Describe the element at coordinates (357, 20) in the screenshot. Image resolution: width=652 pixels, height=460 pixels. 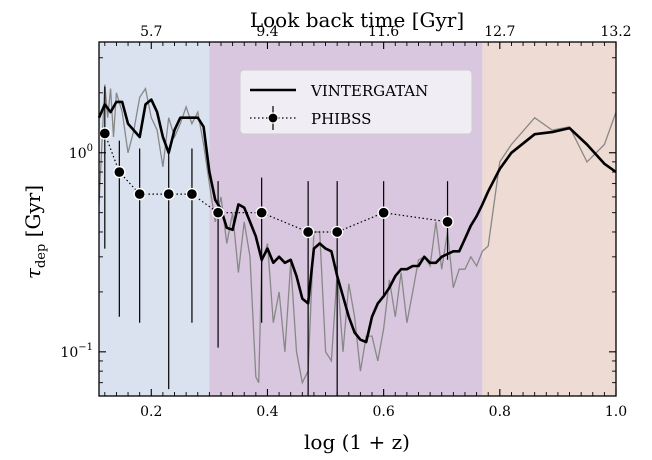
I see `top-axis-label: Look back time [Gyr]` at that location.